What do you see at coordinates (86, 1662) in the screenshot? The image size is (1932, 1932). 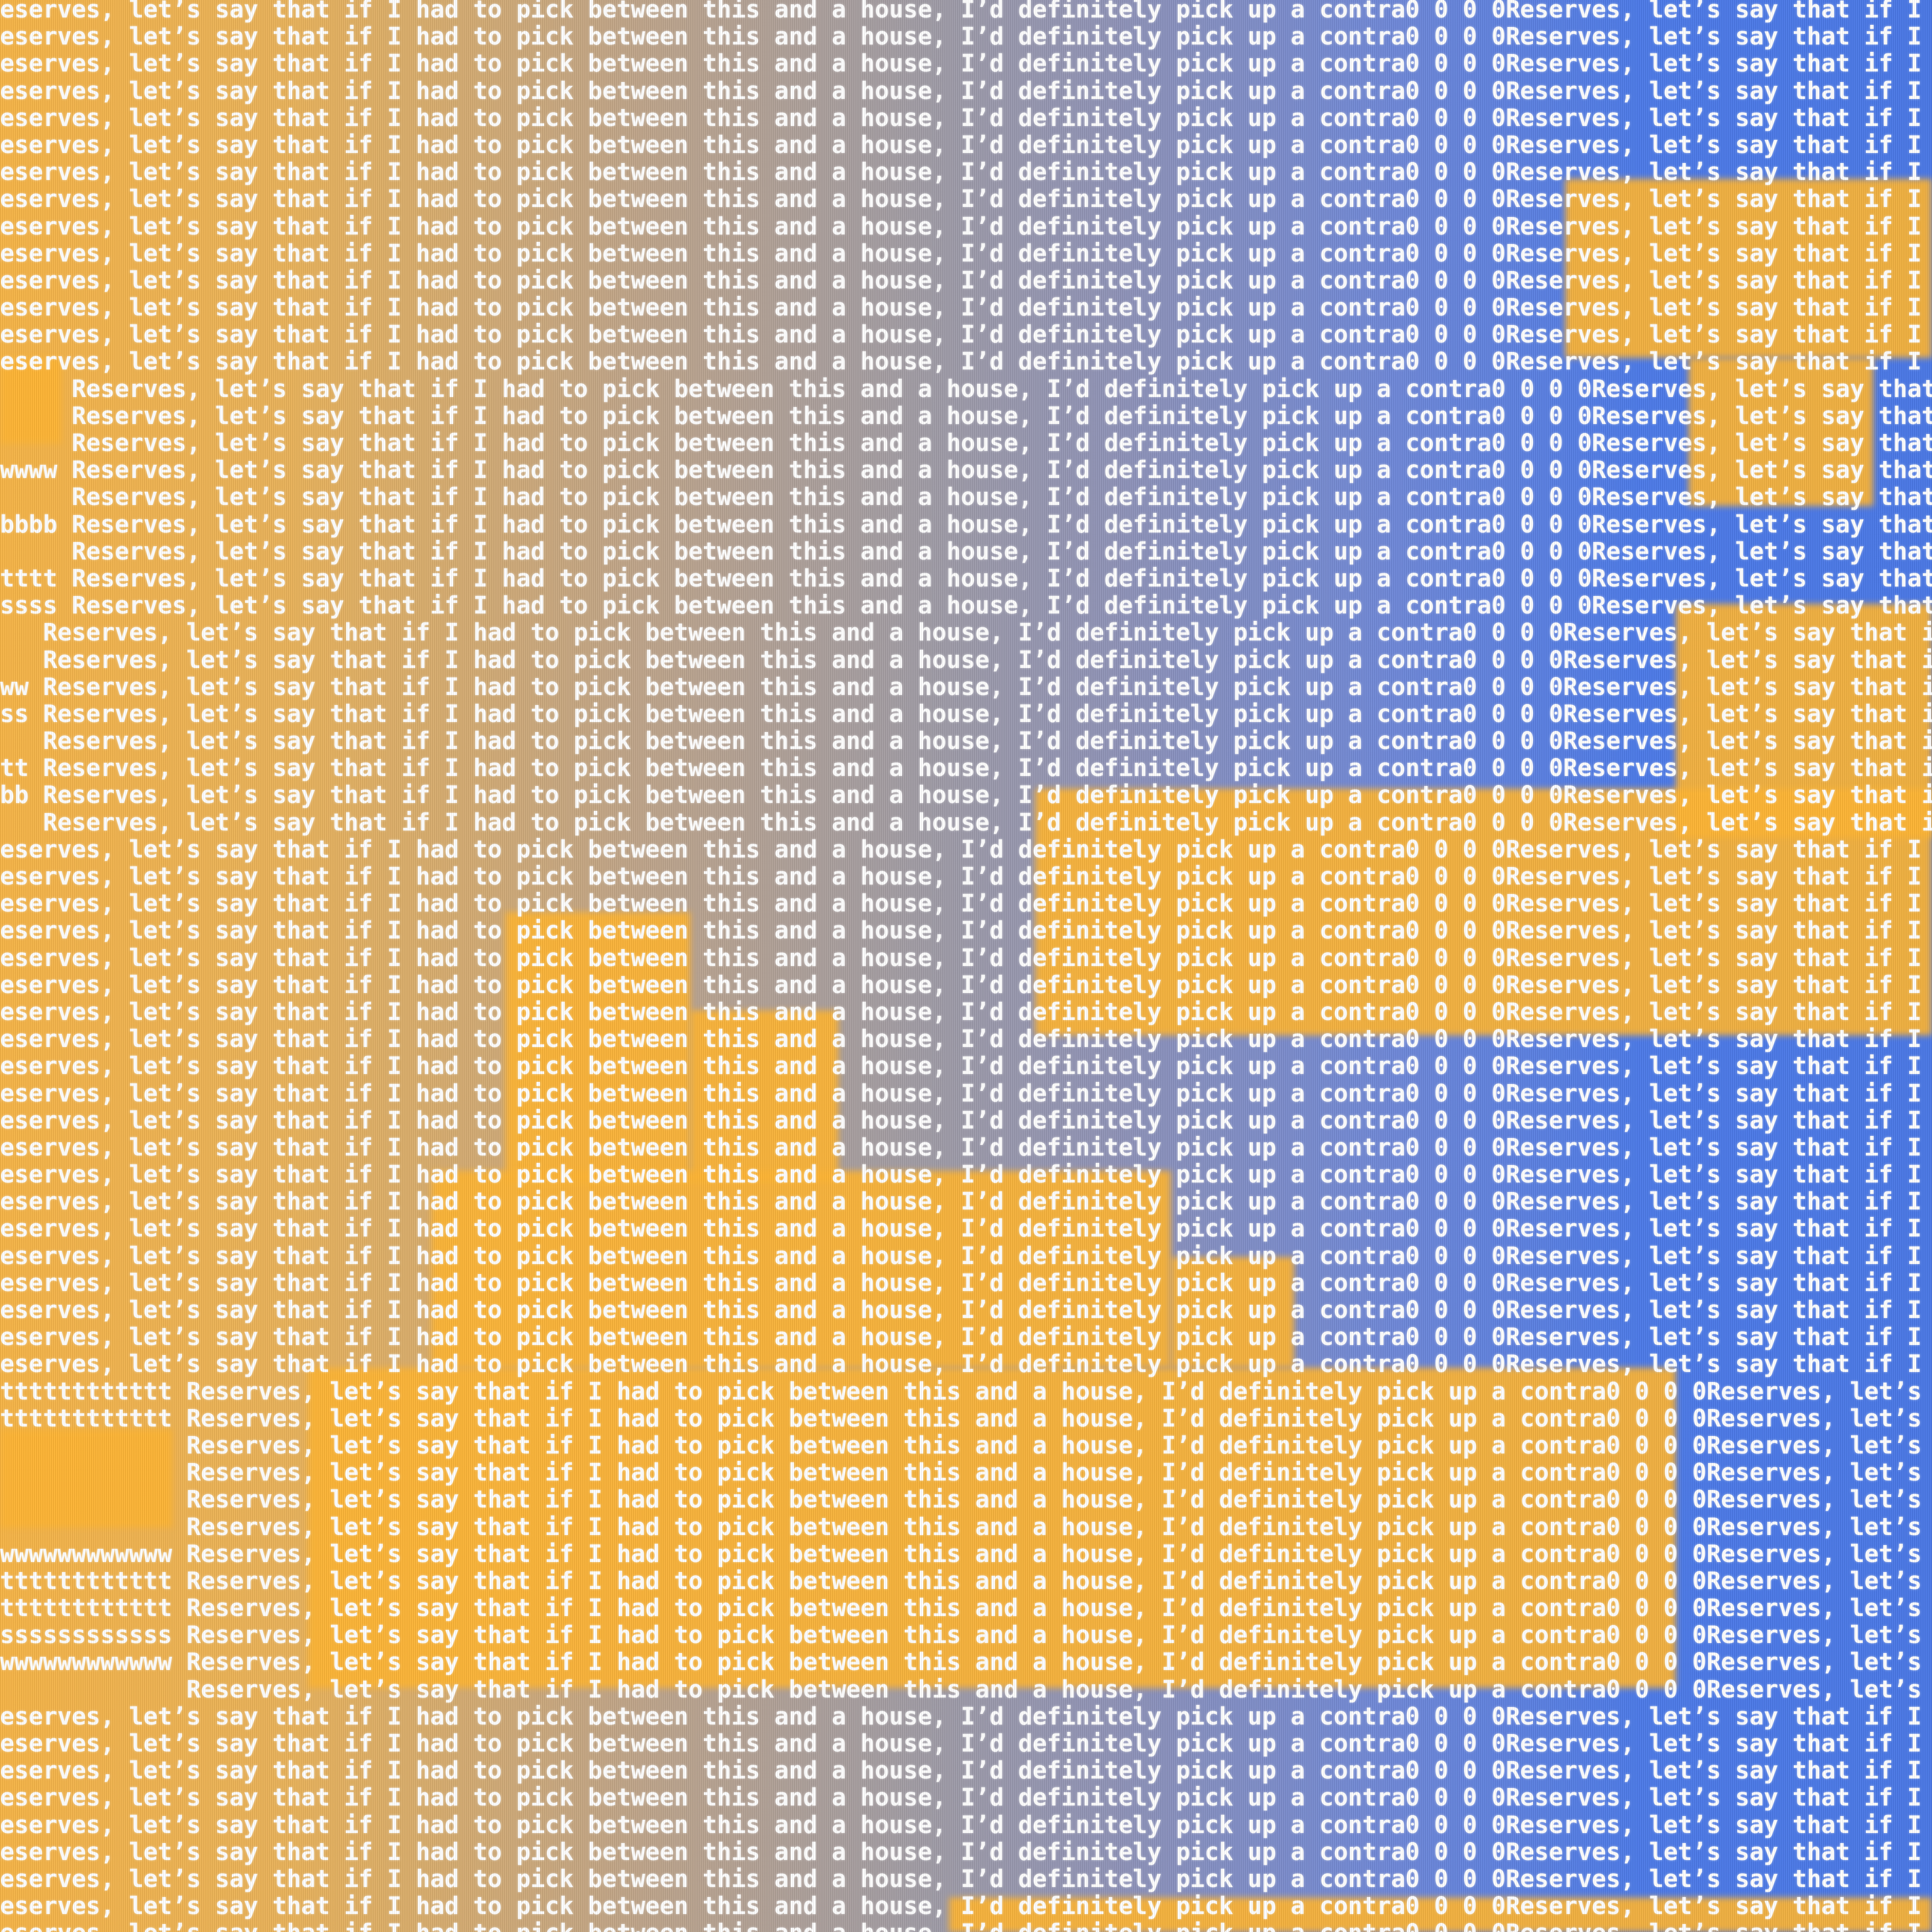 I see `row-prefix: wwwwwwwwwwww` at bounding box center [86, 1662].